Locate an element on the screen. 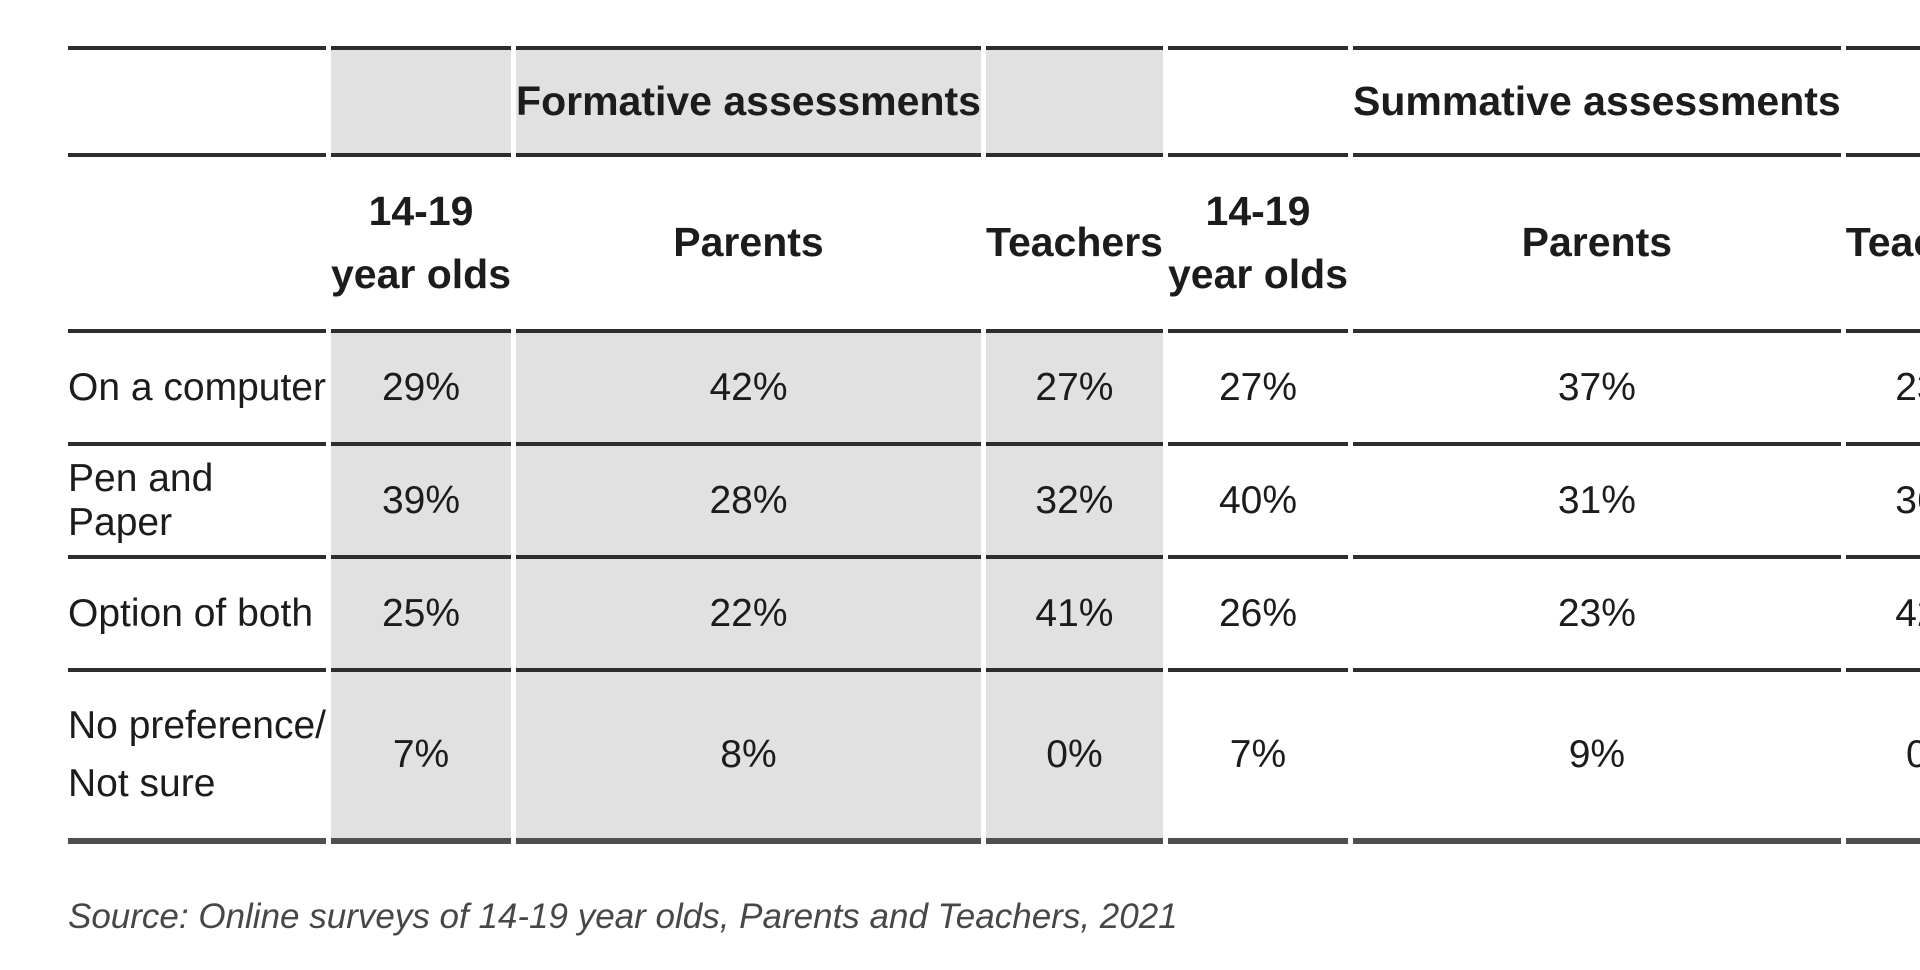  table-row: On a computer 29% 42% 27% 27% 37% 23% is located at coordinates (994, 385).